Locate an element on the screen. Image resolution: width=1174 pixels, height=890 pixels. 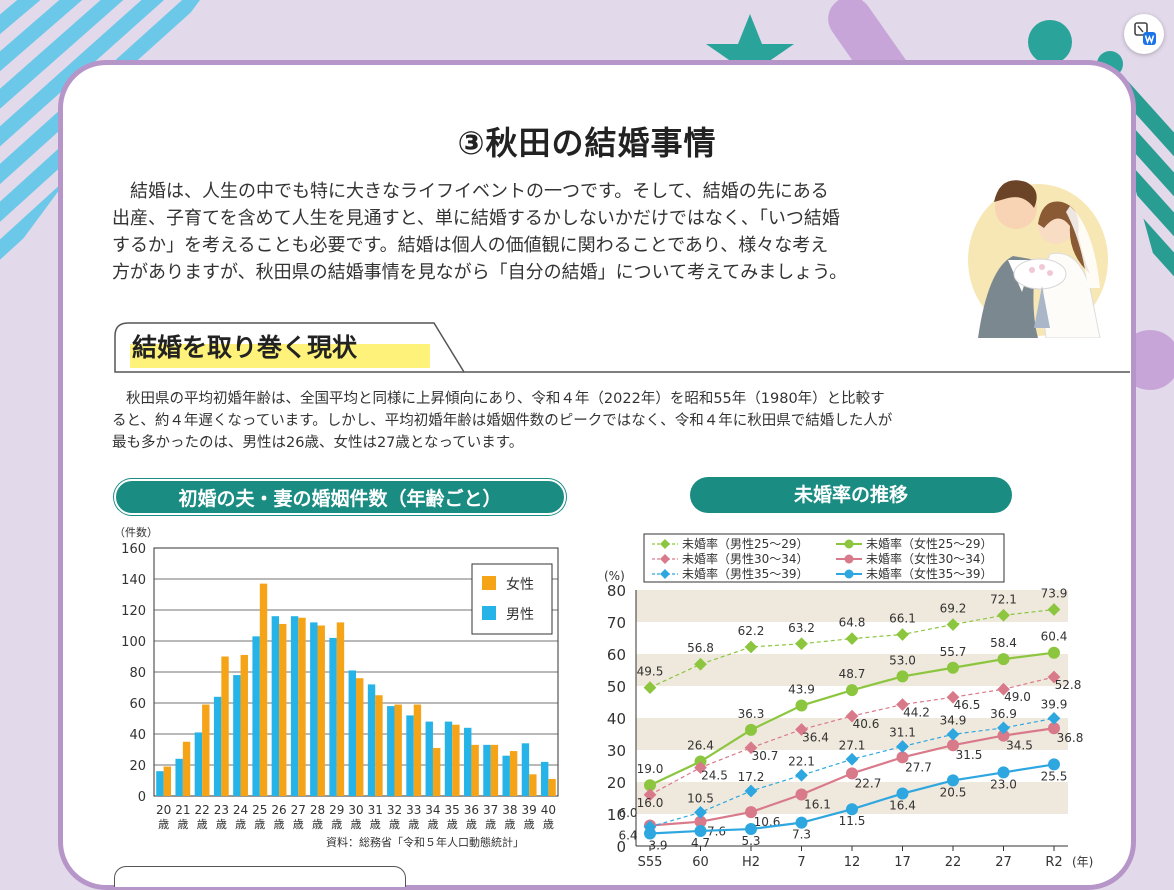
data-label: 36.4 is located at coordinates (815, 738).